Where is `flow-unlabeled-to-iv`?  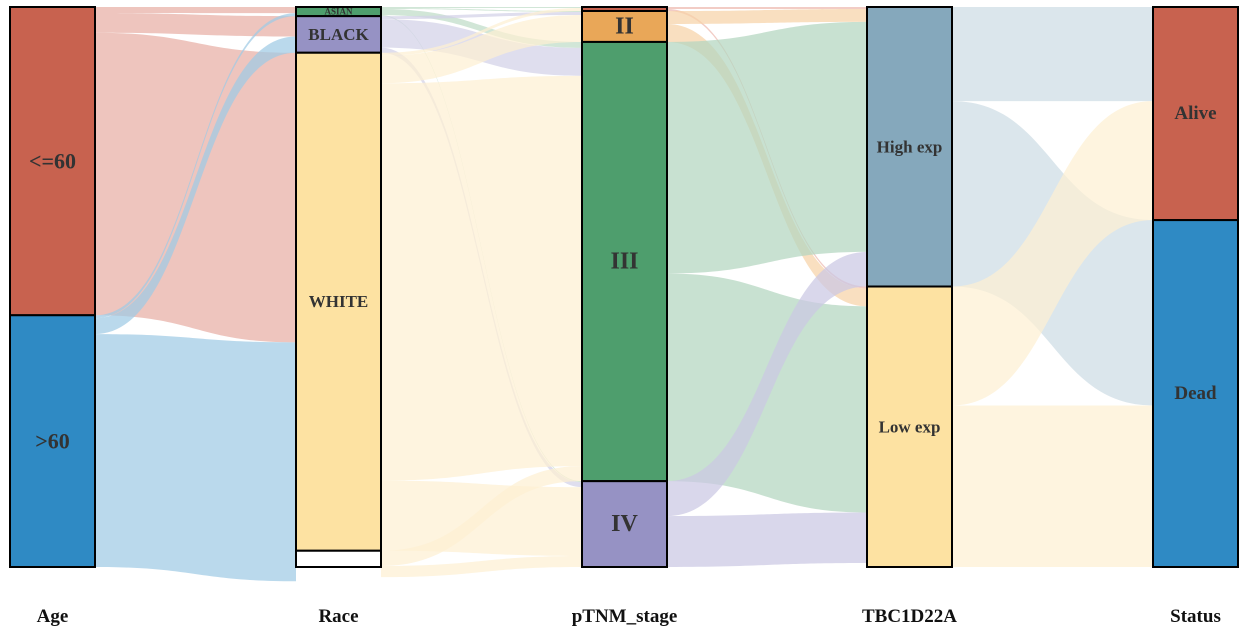
flow-unlabeled-to-iv is located at coordinates (481, 567).